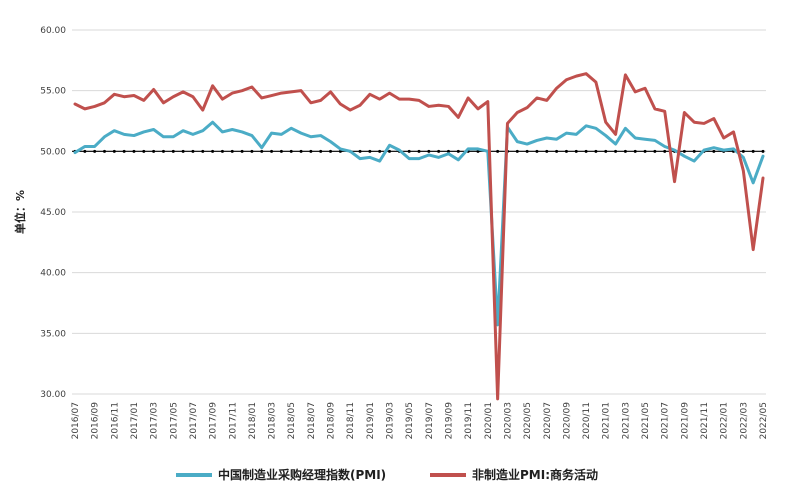 The width and height of the screenshot is (798, 500). What do you see at coordinates (646, 420) in the screenshot?
I see `x-tick-label: 2021/05` at bounding box center [646, 420].